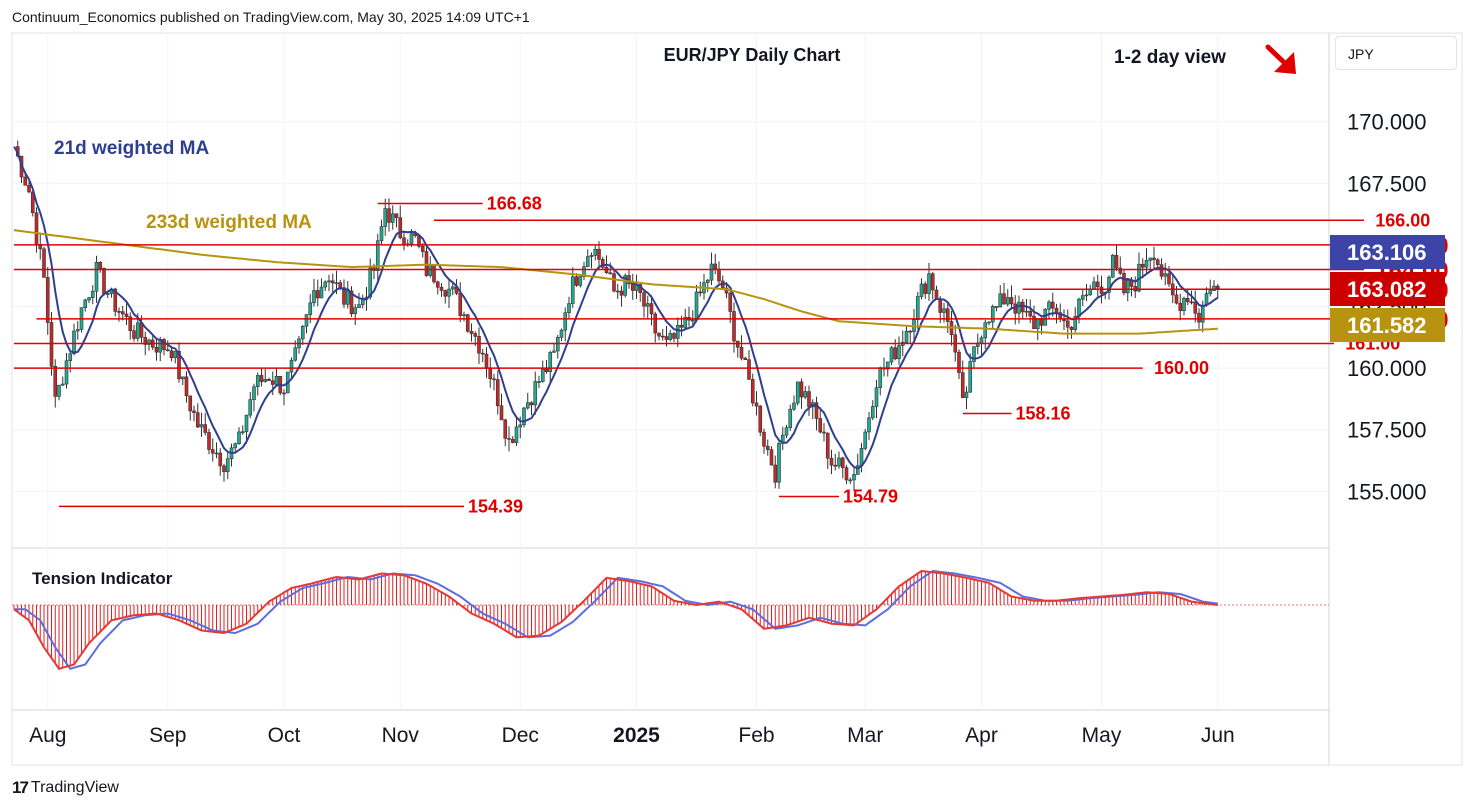  Describe the element at coordinates (65, 788) in the screenshot. I see `tradingview-logo: 17 TradingView` at that location.